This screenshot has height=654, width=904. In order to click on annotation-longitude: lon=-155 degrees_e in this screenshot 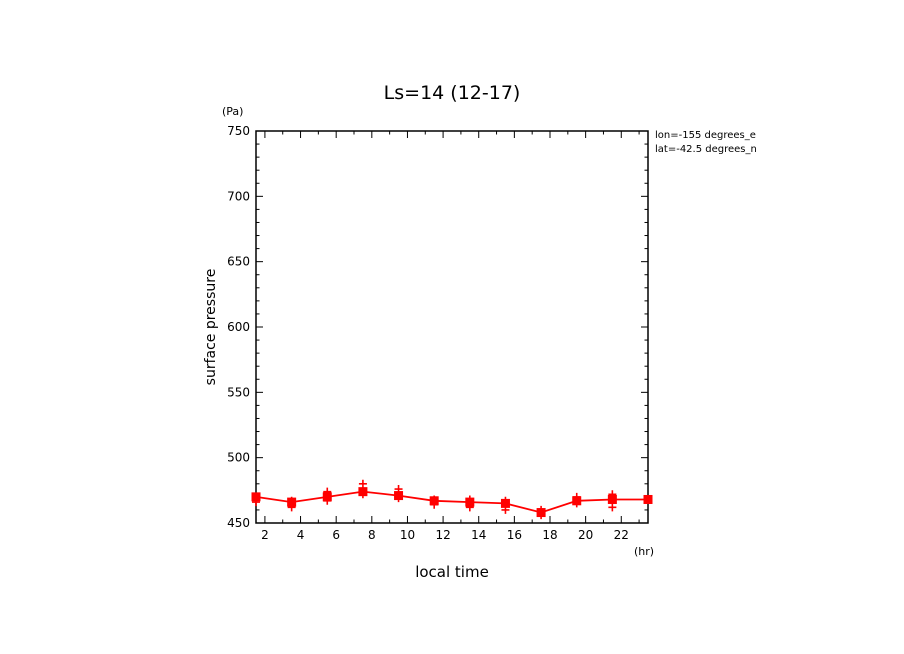, I will do `click(705, 135)`.